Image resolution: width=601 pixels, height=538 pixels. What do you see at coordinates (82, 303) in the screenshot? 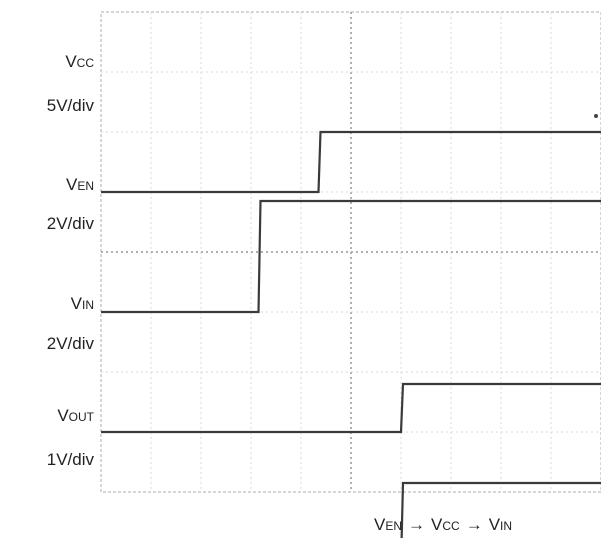
I see `channel-name-in: VIN` at bounding box center [82, 303].